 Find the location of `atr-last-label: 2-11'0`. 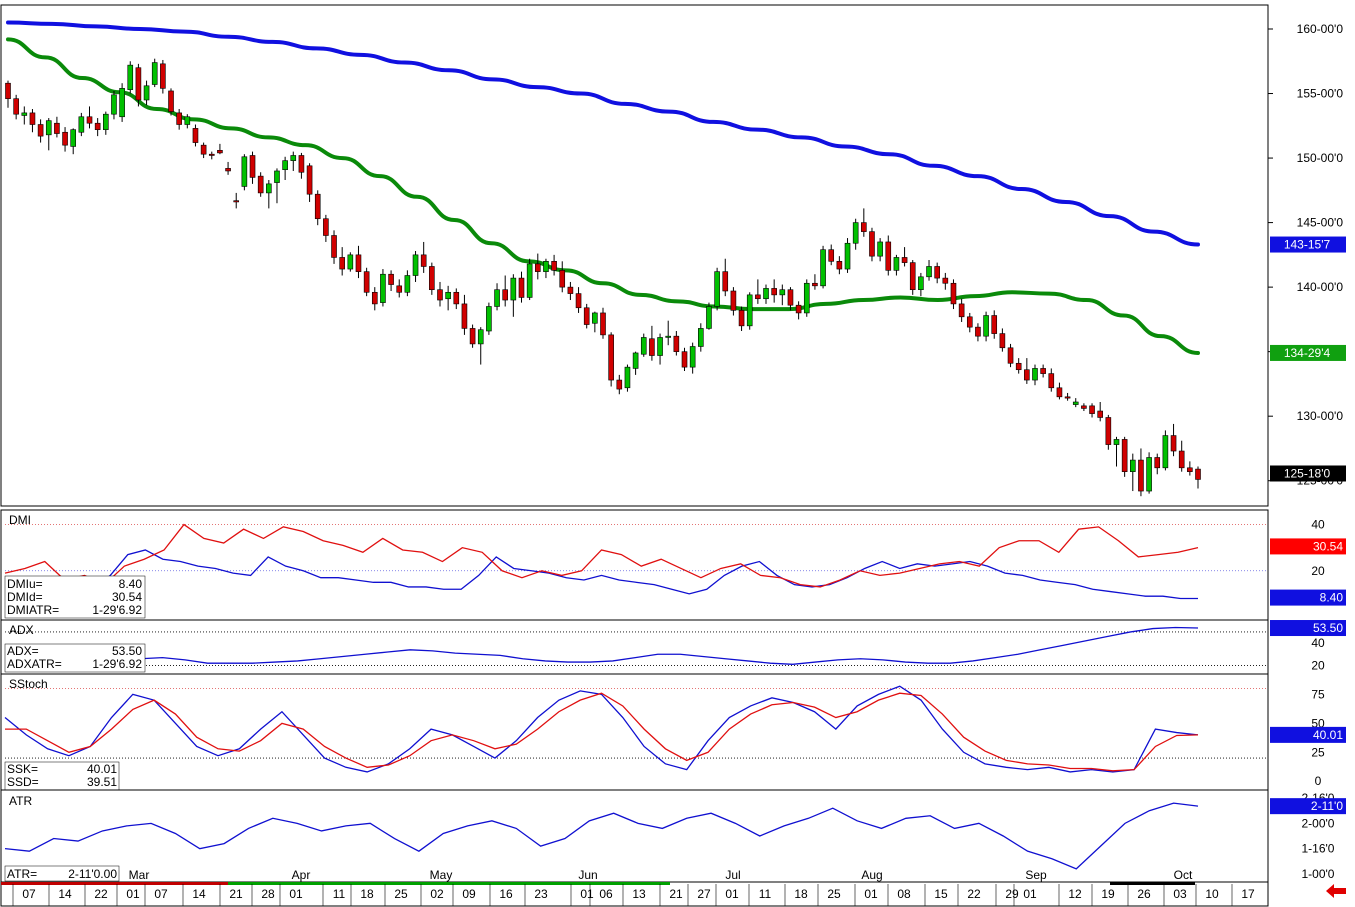

atr-last-label: 2-11'0 is located at coordinates (1327, 806).